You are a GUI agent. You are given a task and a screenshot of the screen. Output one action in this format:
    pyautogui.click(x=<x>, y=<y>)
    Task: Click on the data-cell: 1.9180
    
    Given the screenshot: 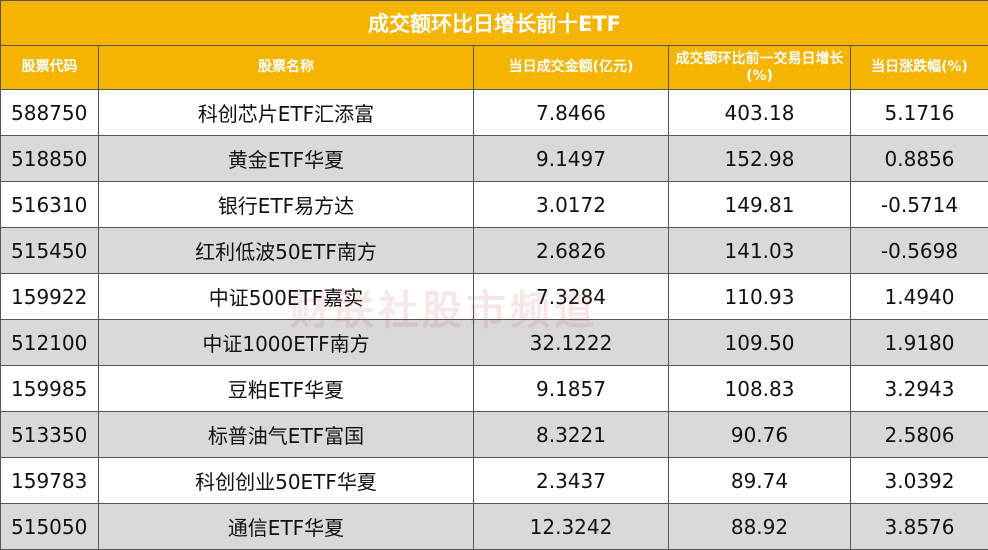 What is the action you would take?
    pyautogui.click(x=918, y=342)
    